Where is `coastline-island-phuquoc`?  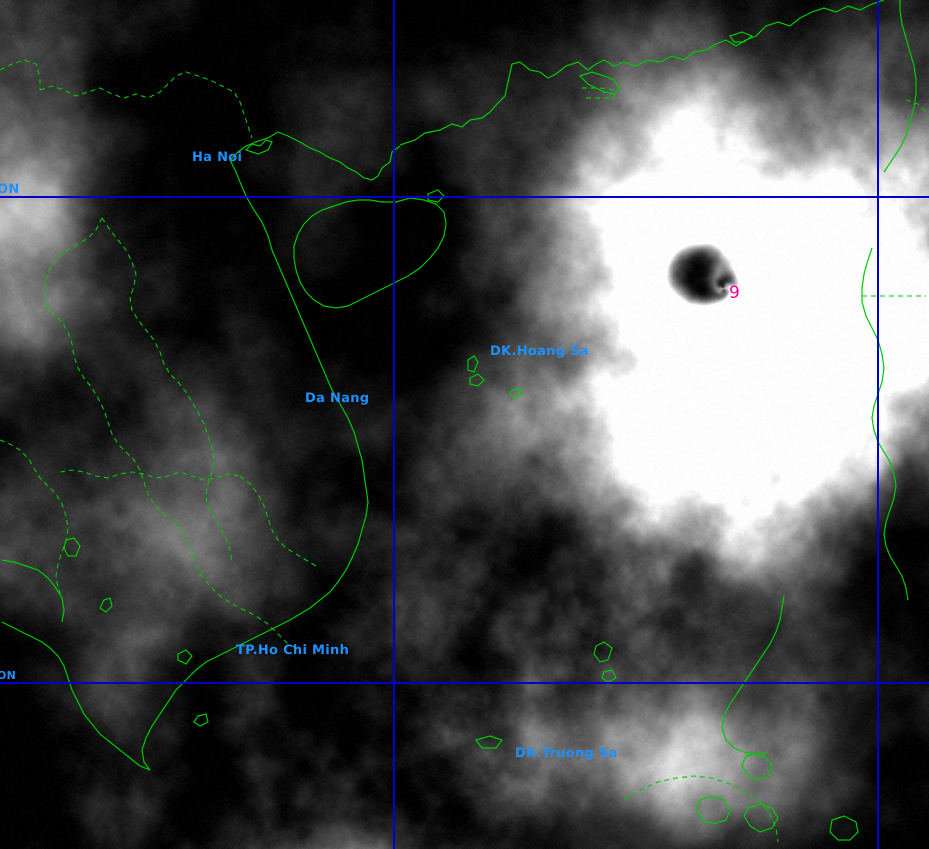
coastline-island-phuquoc is located at coordinates (72, 547).